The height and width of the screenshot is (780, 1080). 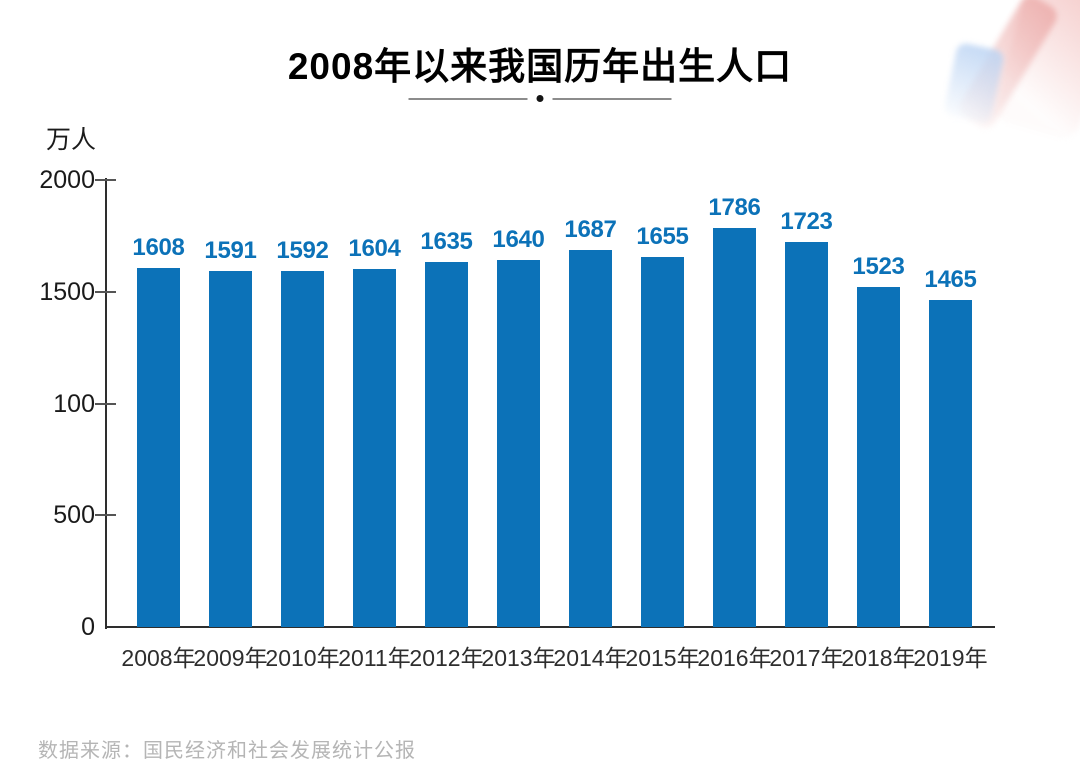 What do you see at coordinates (67, 180) in the screenshot?
I see `y-tick-label: 2000` at bounding box center [67, 180].